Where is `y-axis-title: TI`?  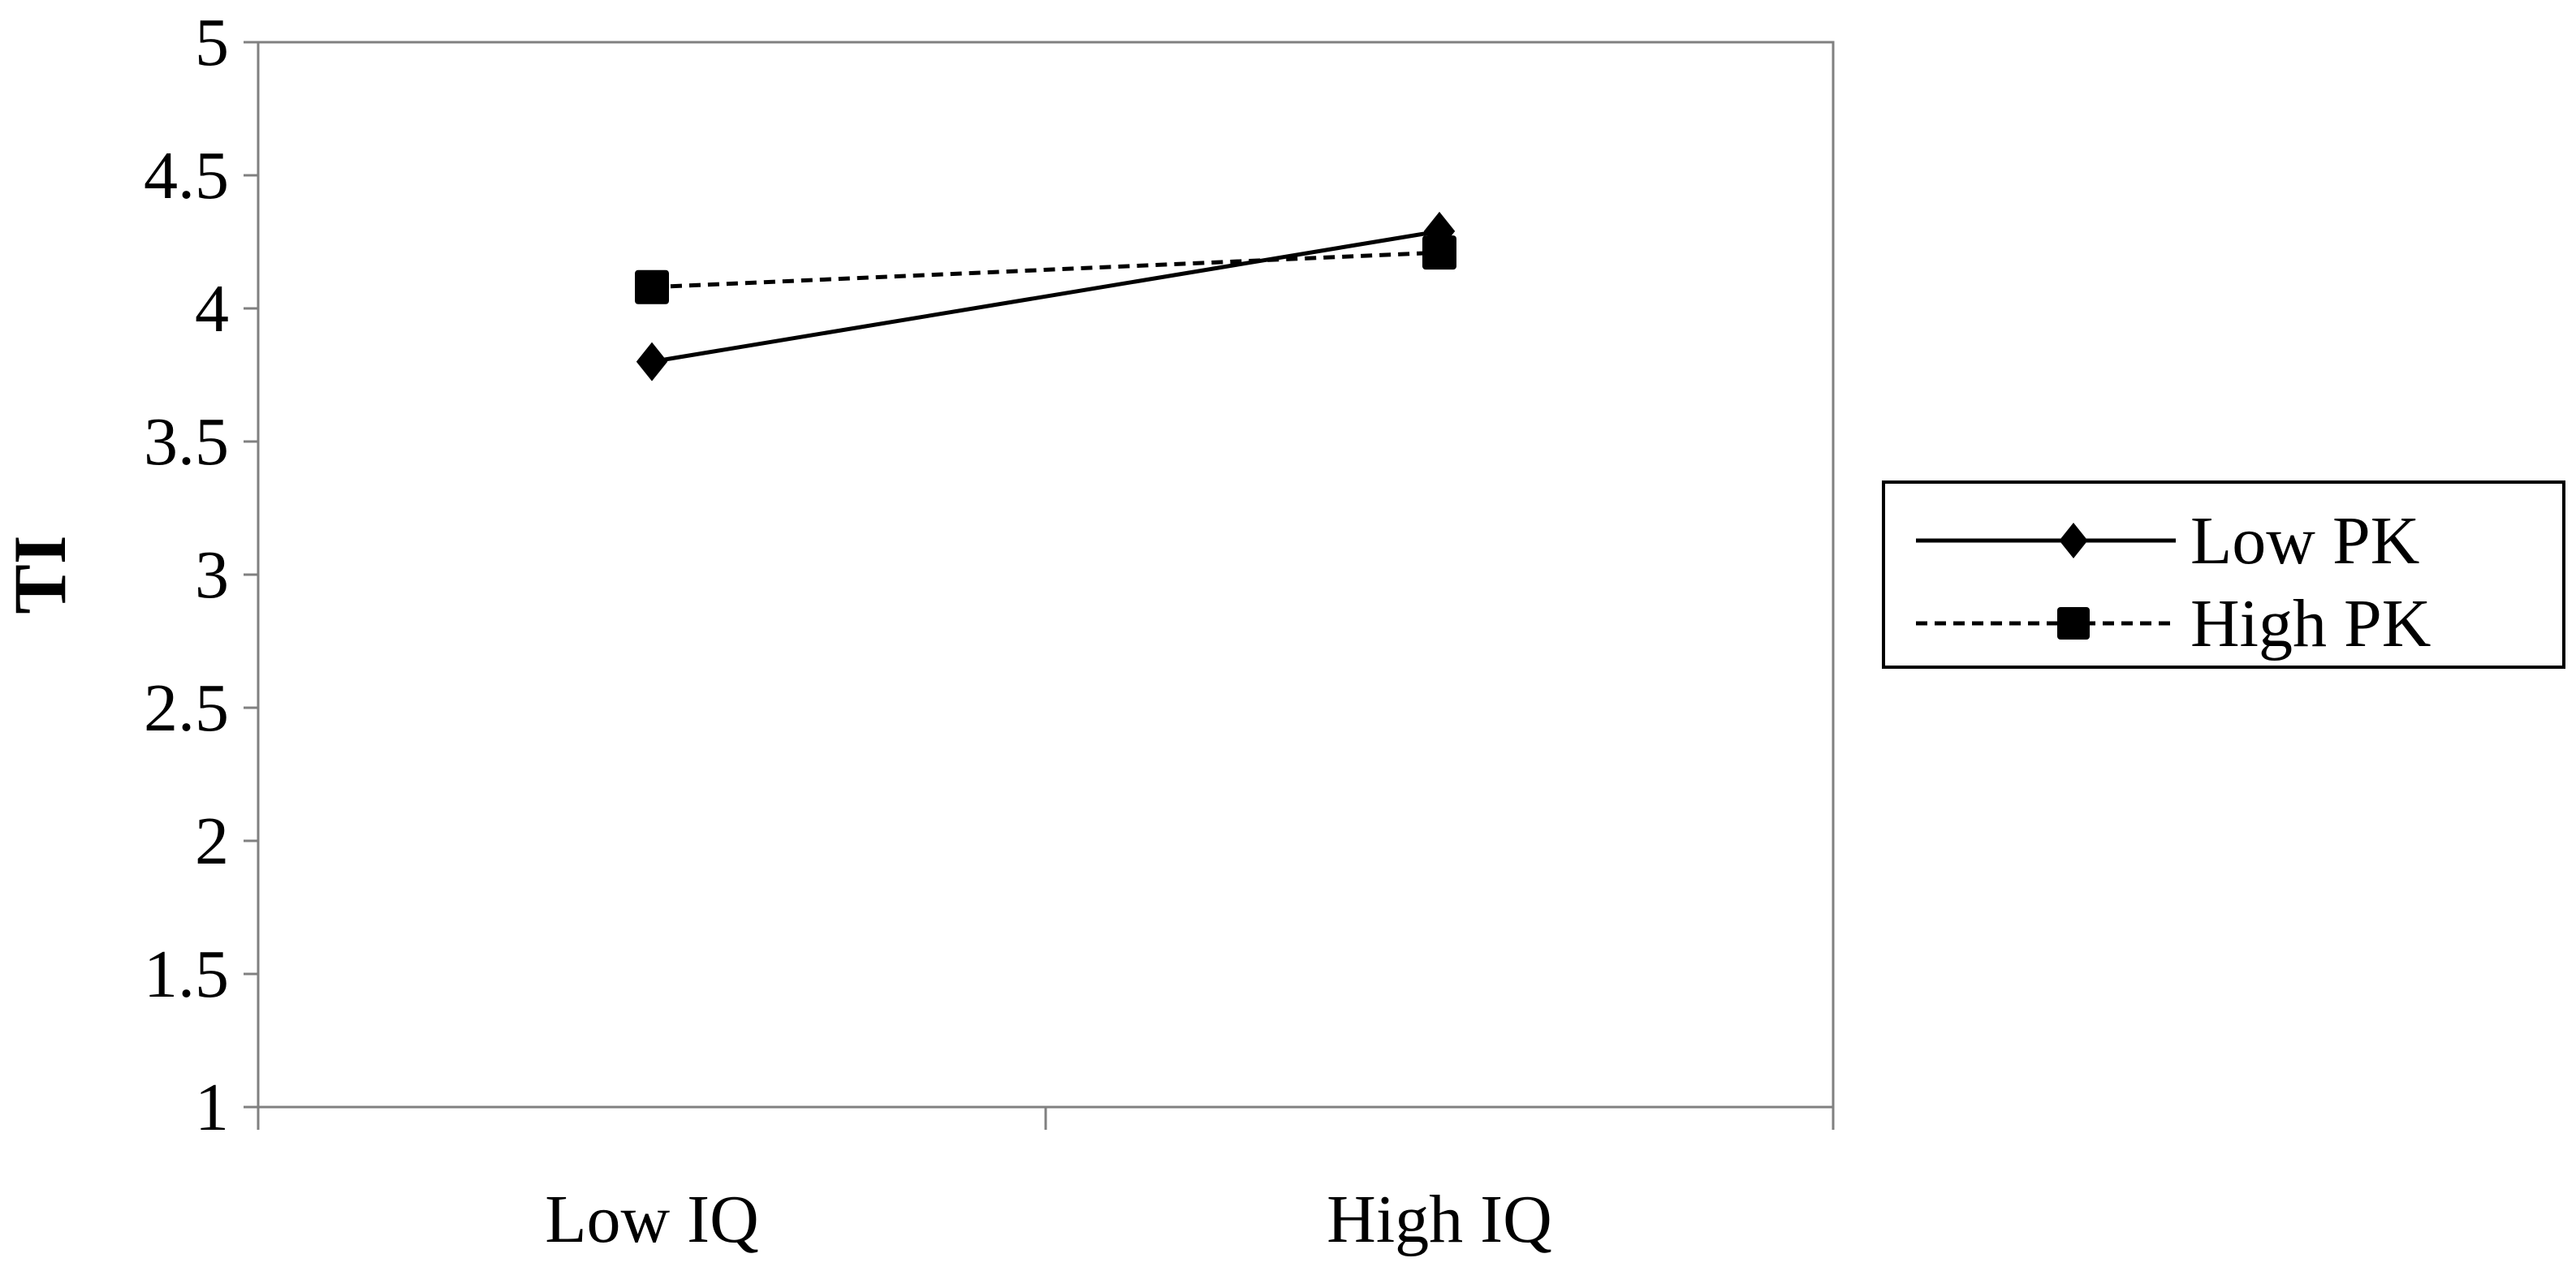 y-axis-title: TI is located at coordinates (40, 574).